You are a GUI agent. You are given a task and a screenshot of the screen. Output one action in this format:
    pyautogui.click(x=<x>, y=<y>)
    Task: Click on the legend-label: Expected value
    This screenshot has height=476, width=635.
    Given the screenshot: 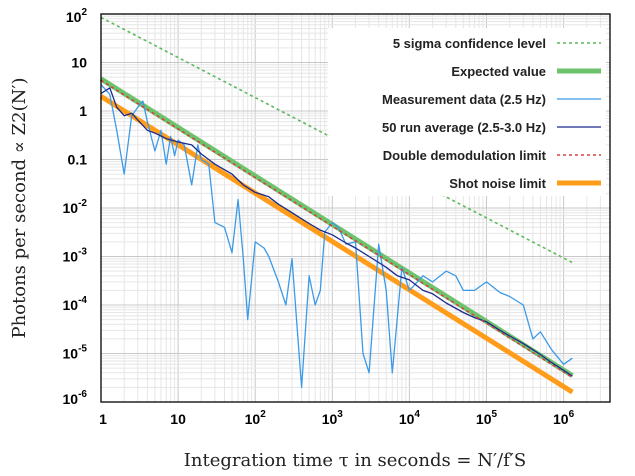 What is the action you would take?
    pyautogui.click(x=498, y=71)
    